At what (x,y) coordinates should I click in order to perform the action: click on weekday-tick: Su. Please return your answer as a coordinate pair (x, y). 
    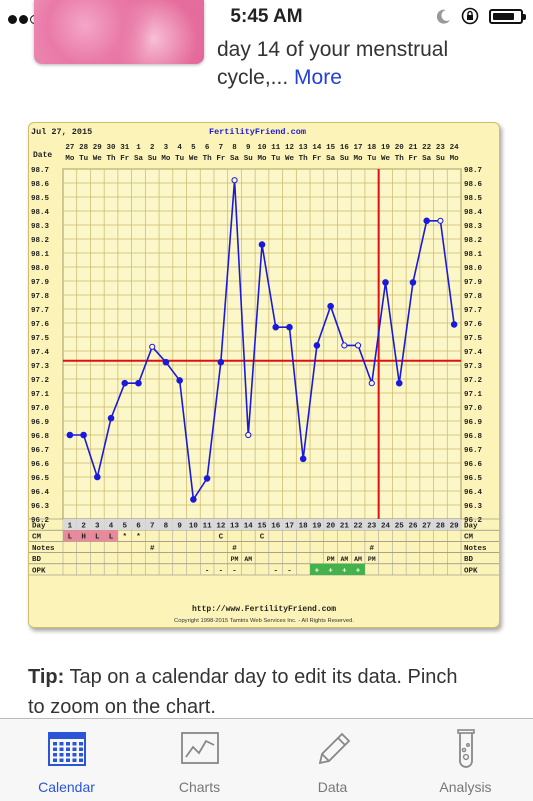
    Looking at the image, I should click on (440, 159).